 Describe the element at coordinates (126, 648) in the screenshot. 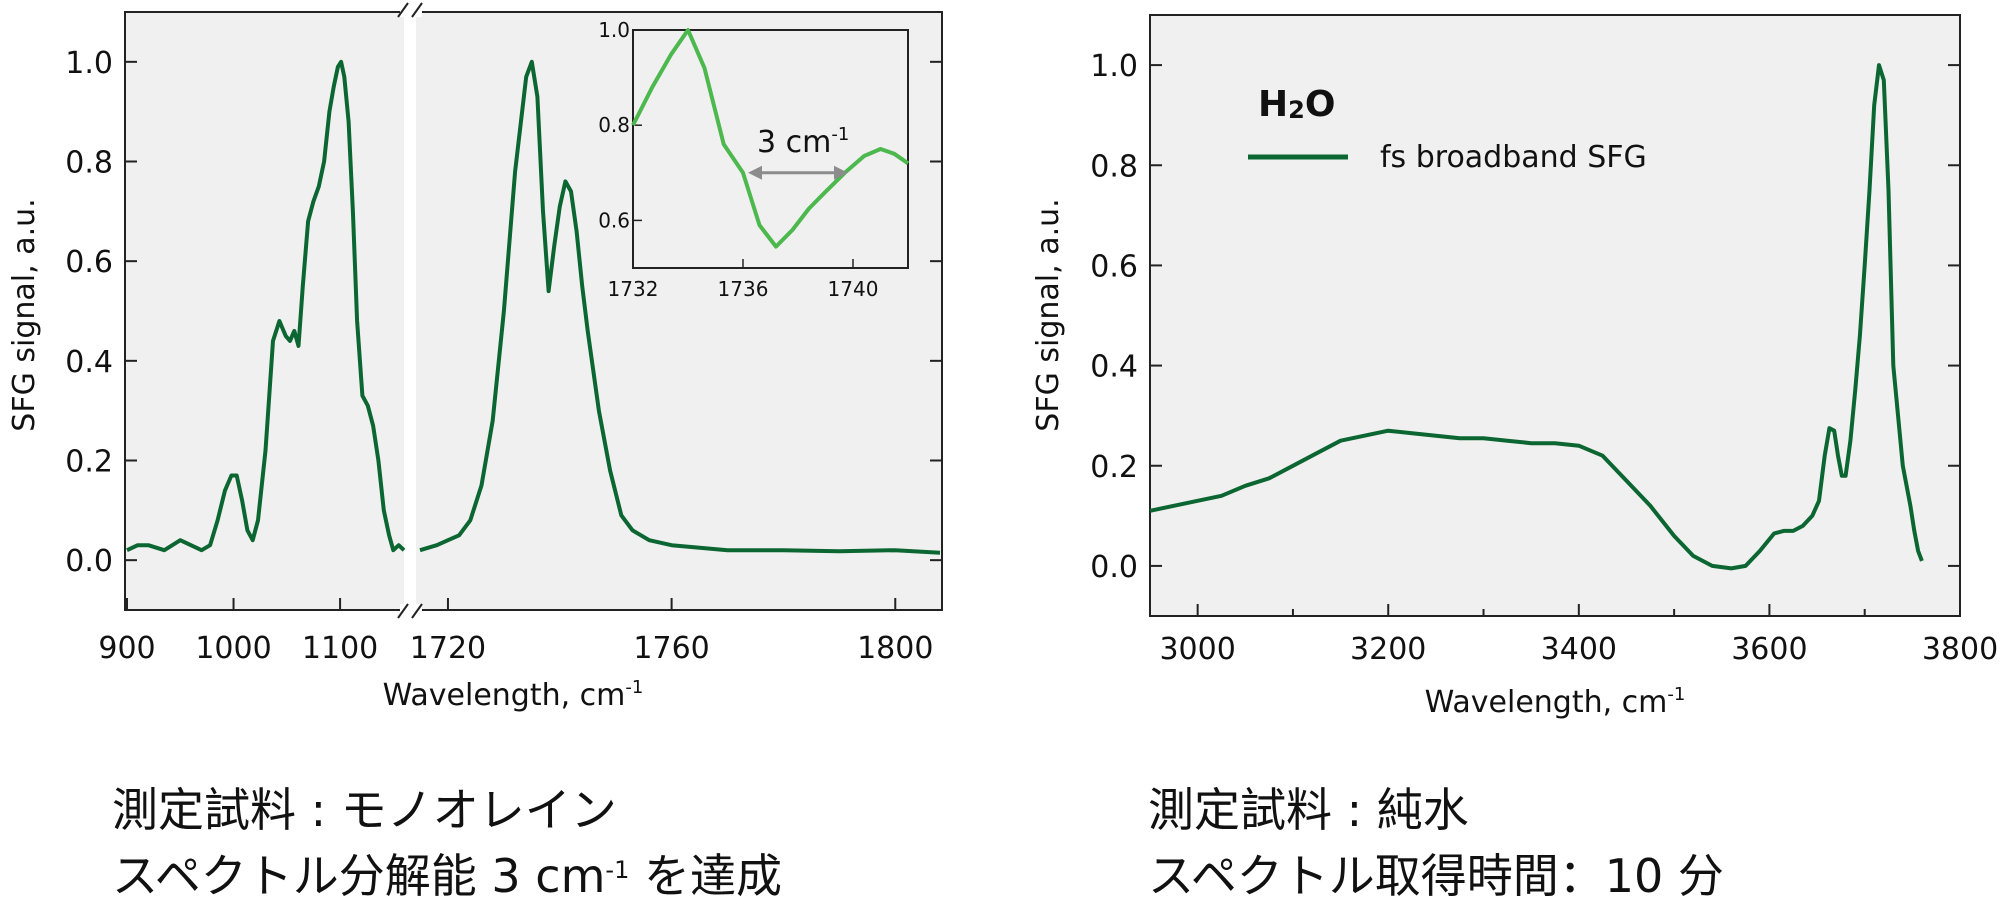

I see `left-x-tick-label: 900` at that location.